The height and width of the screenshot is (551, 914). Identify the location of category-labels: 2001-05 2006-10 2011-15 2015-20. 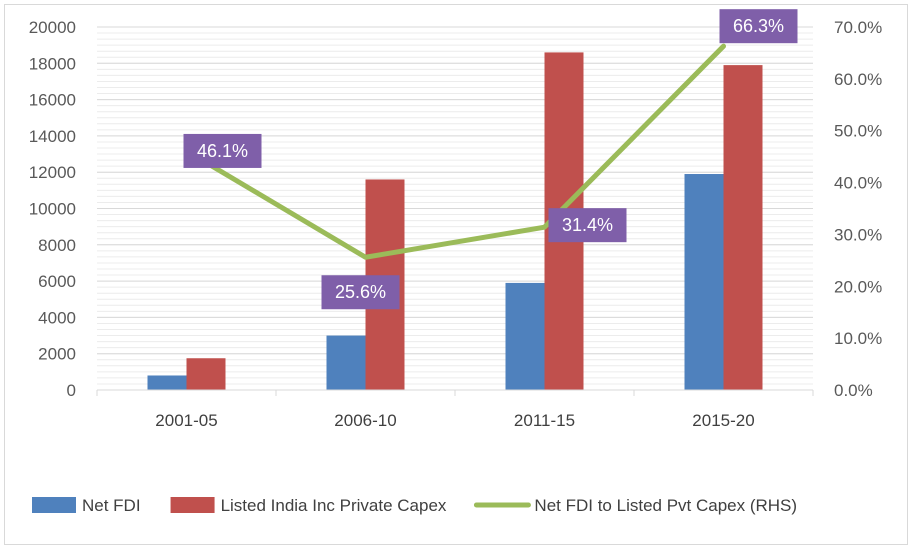
(454, 420).